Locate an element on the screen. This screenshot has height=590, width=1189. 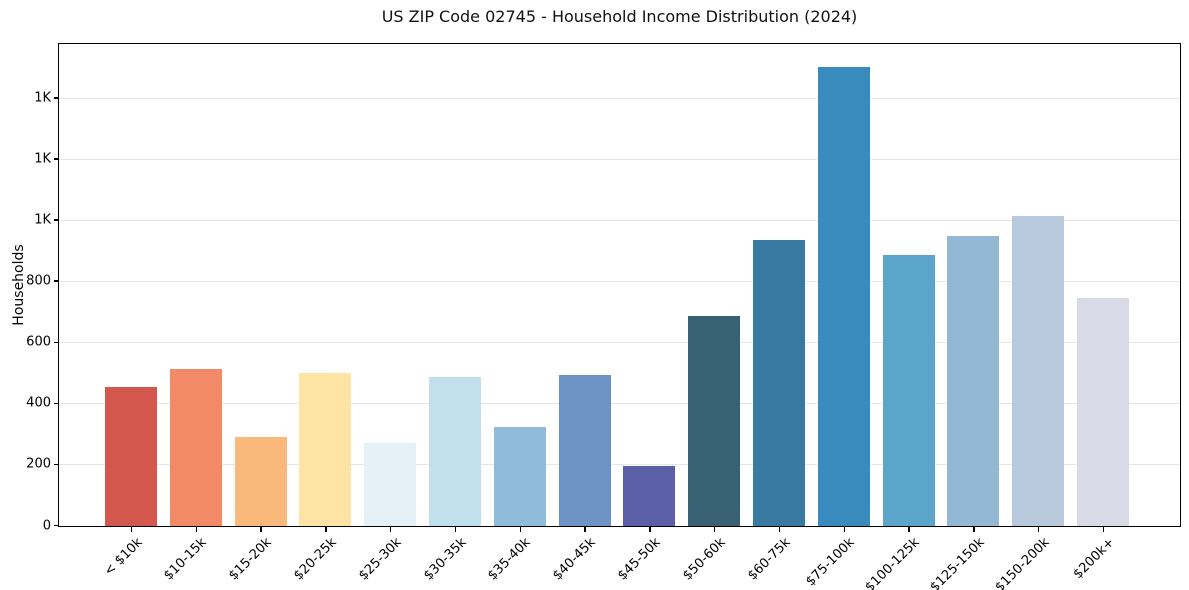
x-tick-label: $30-35k is located at coordinates (445, 558).